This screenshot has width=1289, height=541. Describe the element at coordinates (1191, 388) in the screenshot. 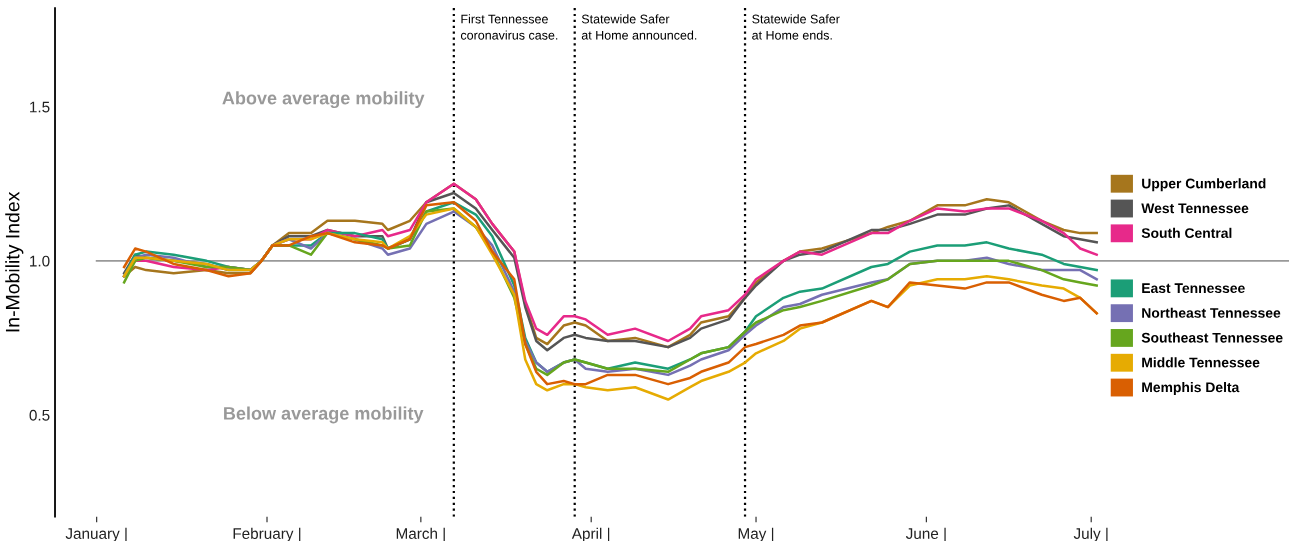

I see `legend-label: Memphis Delta` at that location.